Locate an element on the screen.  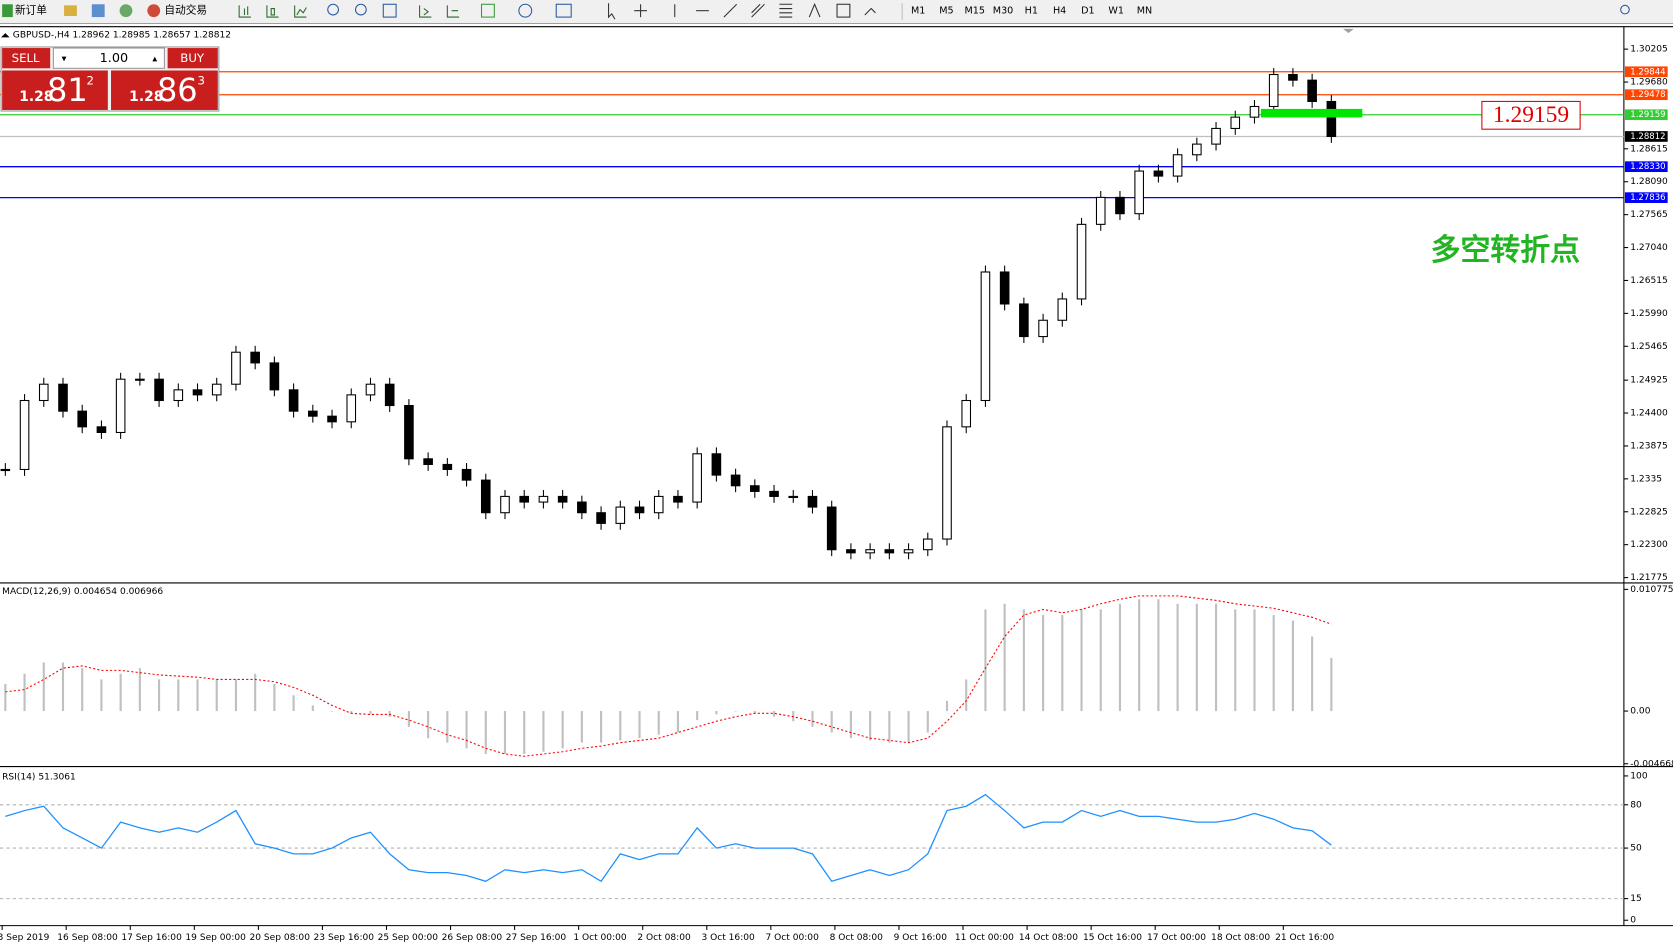
toolbar: 新订单 自动交易 is located at coordinates (836, 12).